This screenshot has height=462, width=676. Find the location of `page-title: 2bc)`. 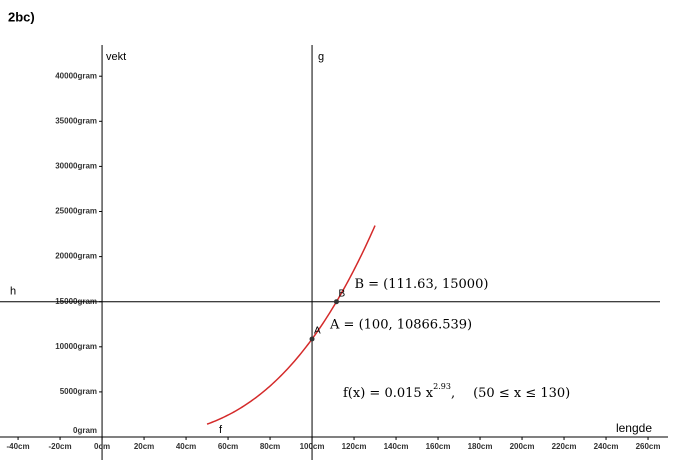

page-title: 2bc) is located at coordinates (21, 16).